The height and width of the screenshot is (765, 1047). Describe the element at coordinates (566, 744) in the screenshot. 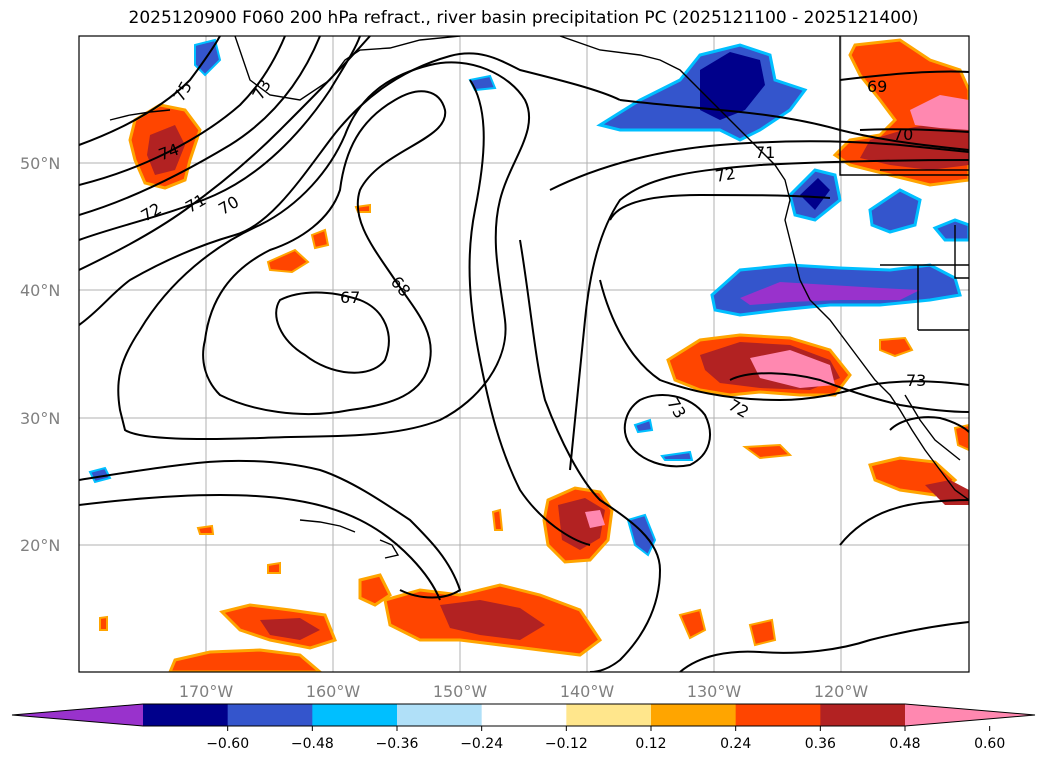

I see `colorbar-tick-label: −0.12` at that location.